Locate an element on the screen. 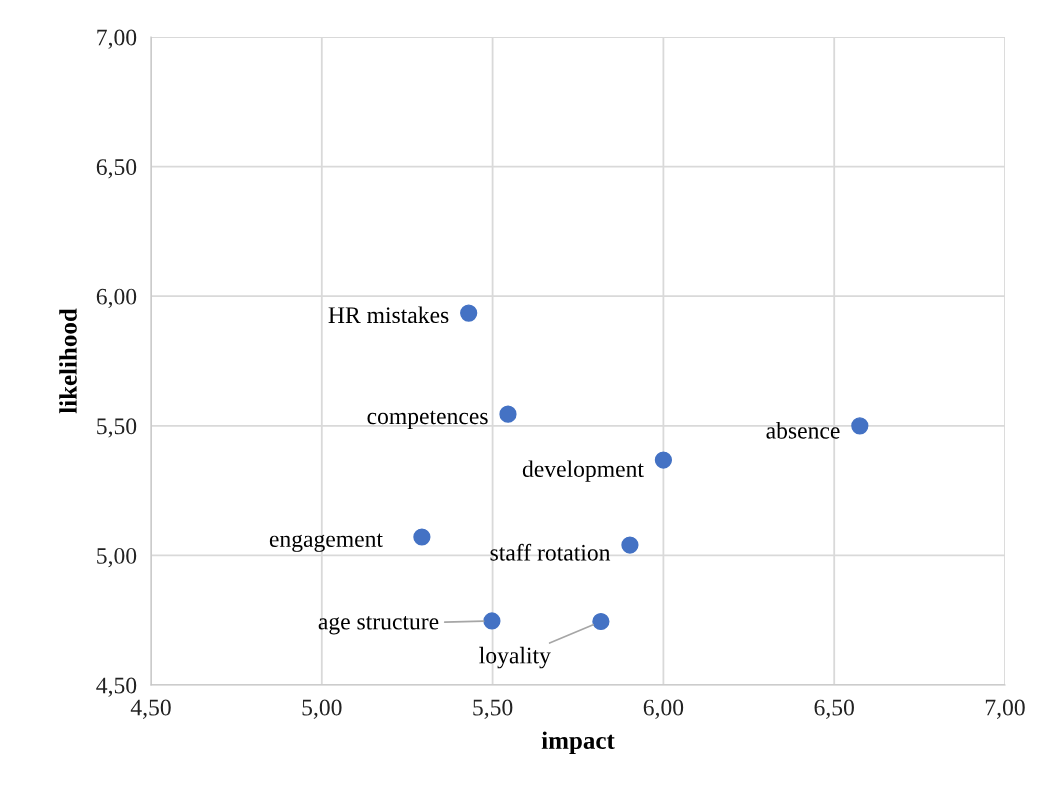 The height and width of the screenshot is (796, 1037). y-axis-title: likelihood is located at coordinates (68, 361).